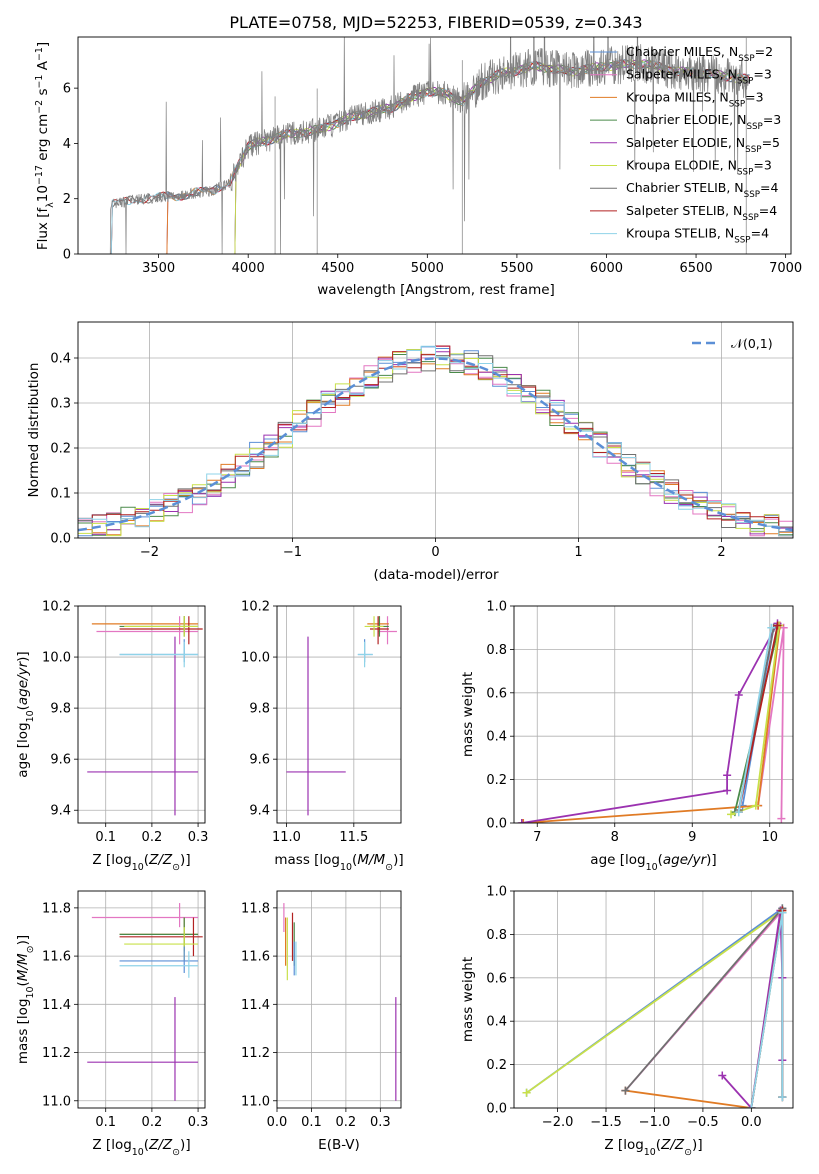 The height and width of the screenshot is (1174, 819). What do you see at coordinates (785, 268) in the screenshot?
I see `x-tick-label: 7000` at bounding box center [785, 268].